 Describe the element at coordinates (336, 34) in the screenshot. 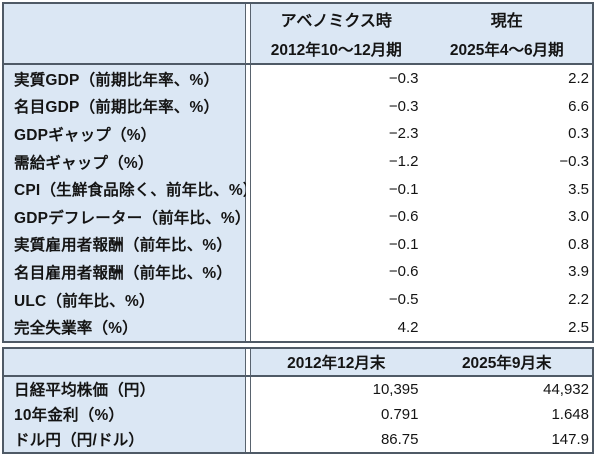

I see `column-header-abenomics: アベノミクス時 2012年10～12月期` at that location.